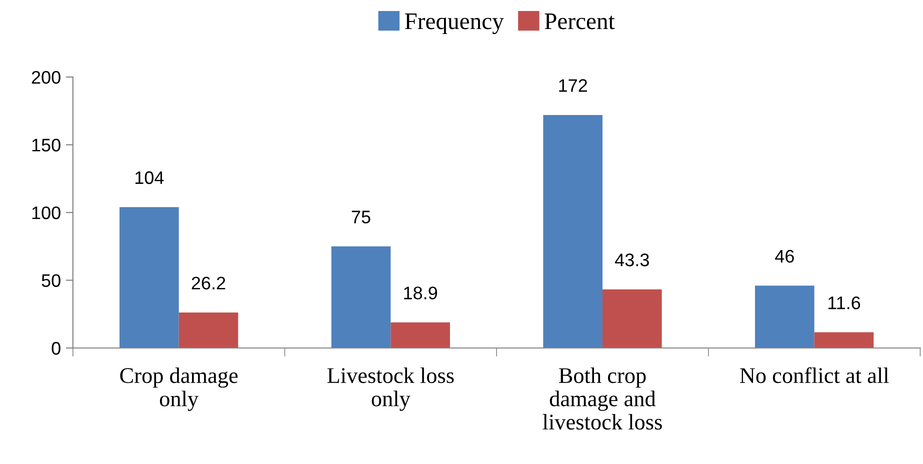 The width and height of the screenshot is (923, 464). I want to click on x-tick-label: Both crop damage and livestock loss, so click(602, 398).